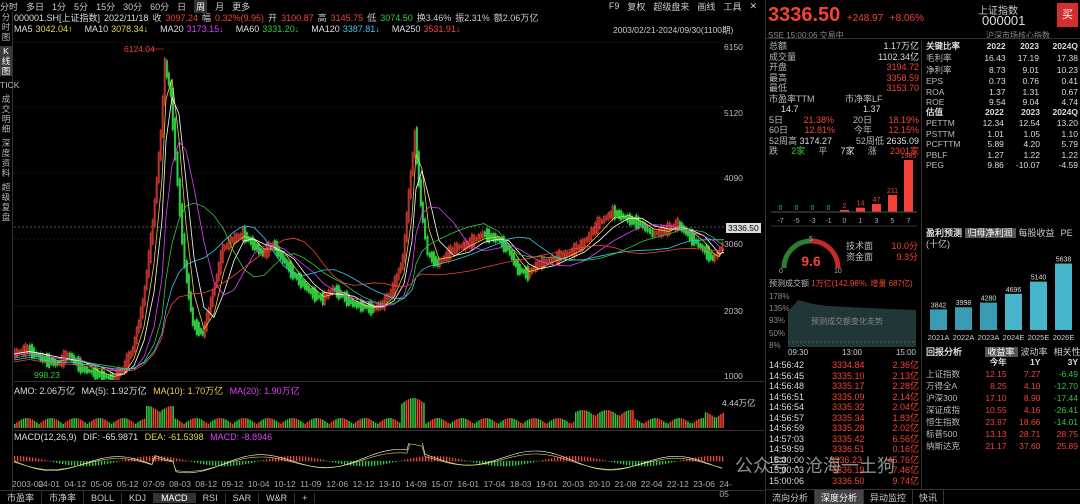 This screenshot has width=1080, height=504. I want to click on period-tab-1: 多日, so click(35, 6).